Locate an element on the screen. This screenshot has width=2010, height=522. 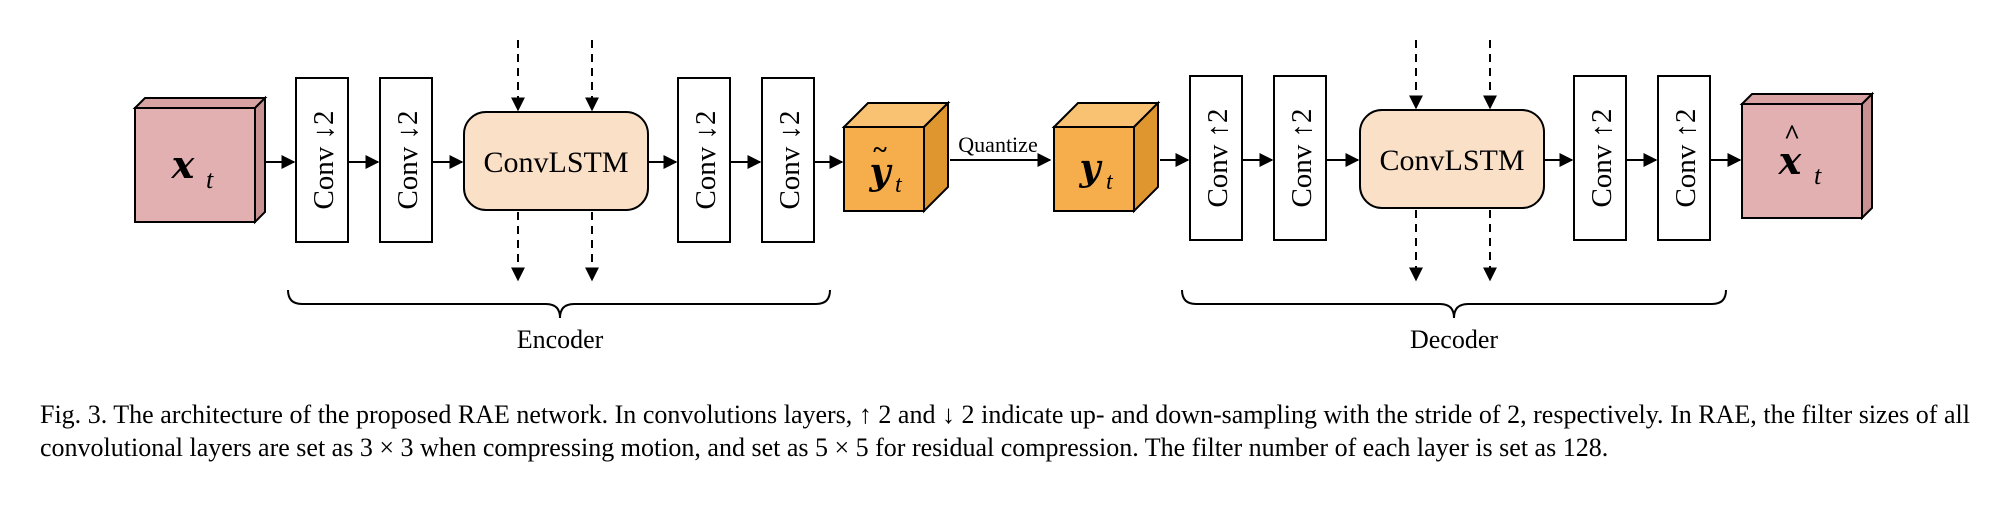
x-hat-label: x is located at coordinates (1790, 160).